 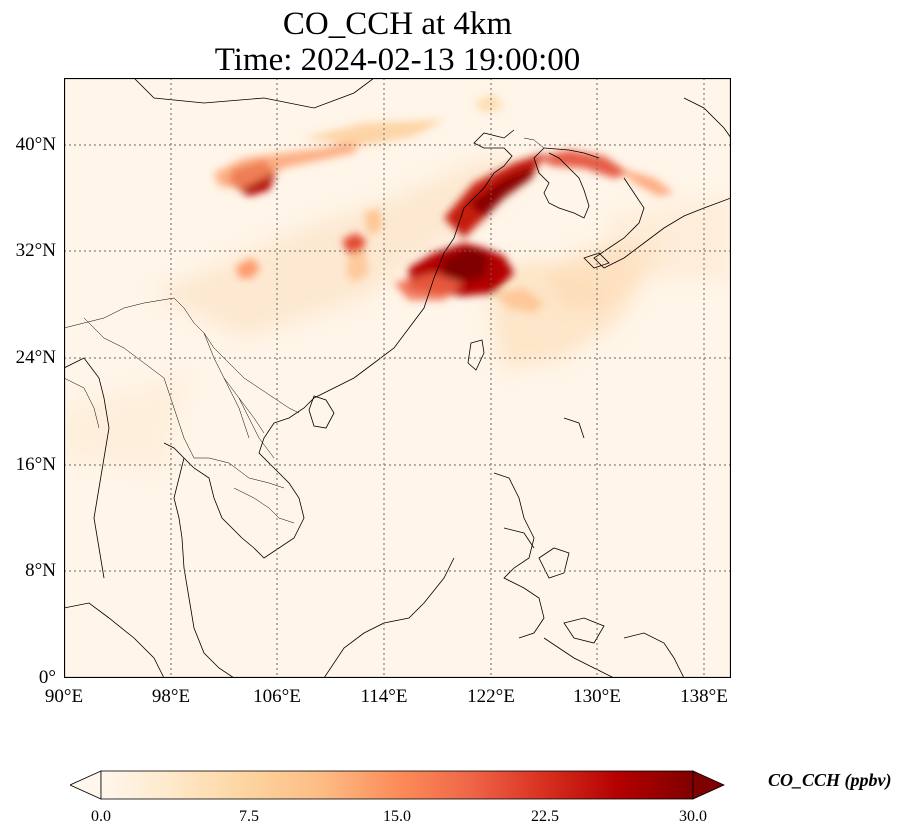 I want to click on lon-tick-label: 90°E, so click(x=64, y=696).